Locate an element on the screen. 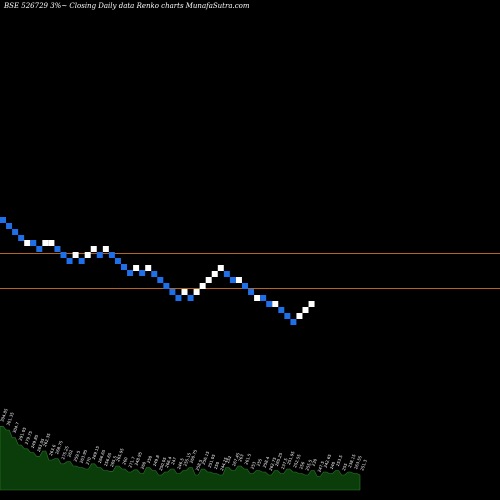 This screenshot has width=500, height=500. price-label: 269.15 is located at coordinates (96, 452).